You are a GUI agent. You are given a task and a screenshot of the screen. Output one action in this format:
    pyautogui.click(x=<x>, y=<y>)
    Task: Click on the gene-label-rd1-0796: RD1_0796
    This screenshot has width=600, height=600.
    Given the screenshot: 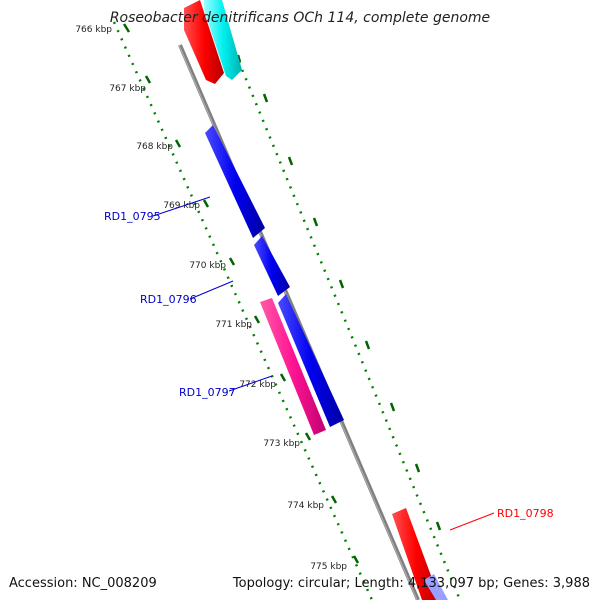 What is the action you would take?
    pyautogui.click(x=168, y=299)
    